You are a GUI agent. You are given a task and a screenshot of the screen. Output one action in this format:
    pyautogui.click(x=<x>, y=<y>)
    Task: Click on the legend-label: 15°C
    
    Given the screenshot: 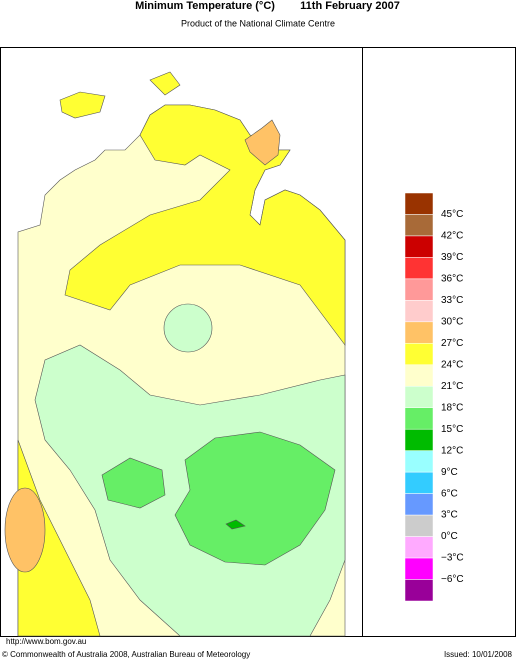 What is the action you would take?
    pyautogui.click(x=452, y=429)
    